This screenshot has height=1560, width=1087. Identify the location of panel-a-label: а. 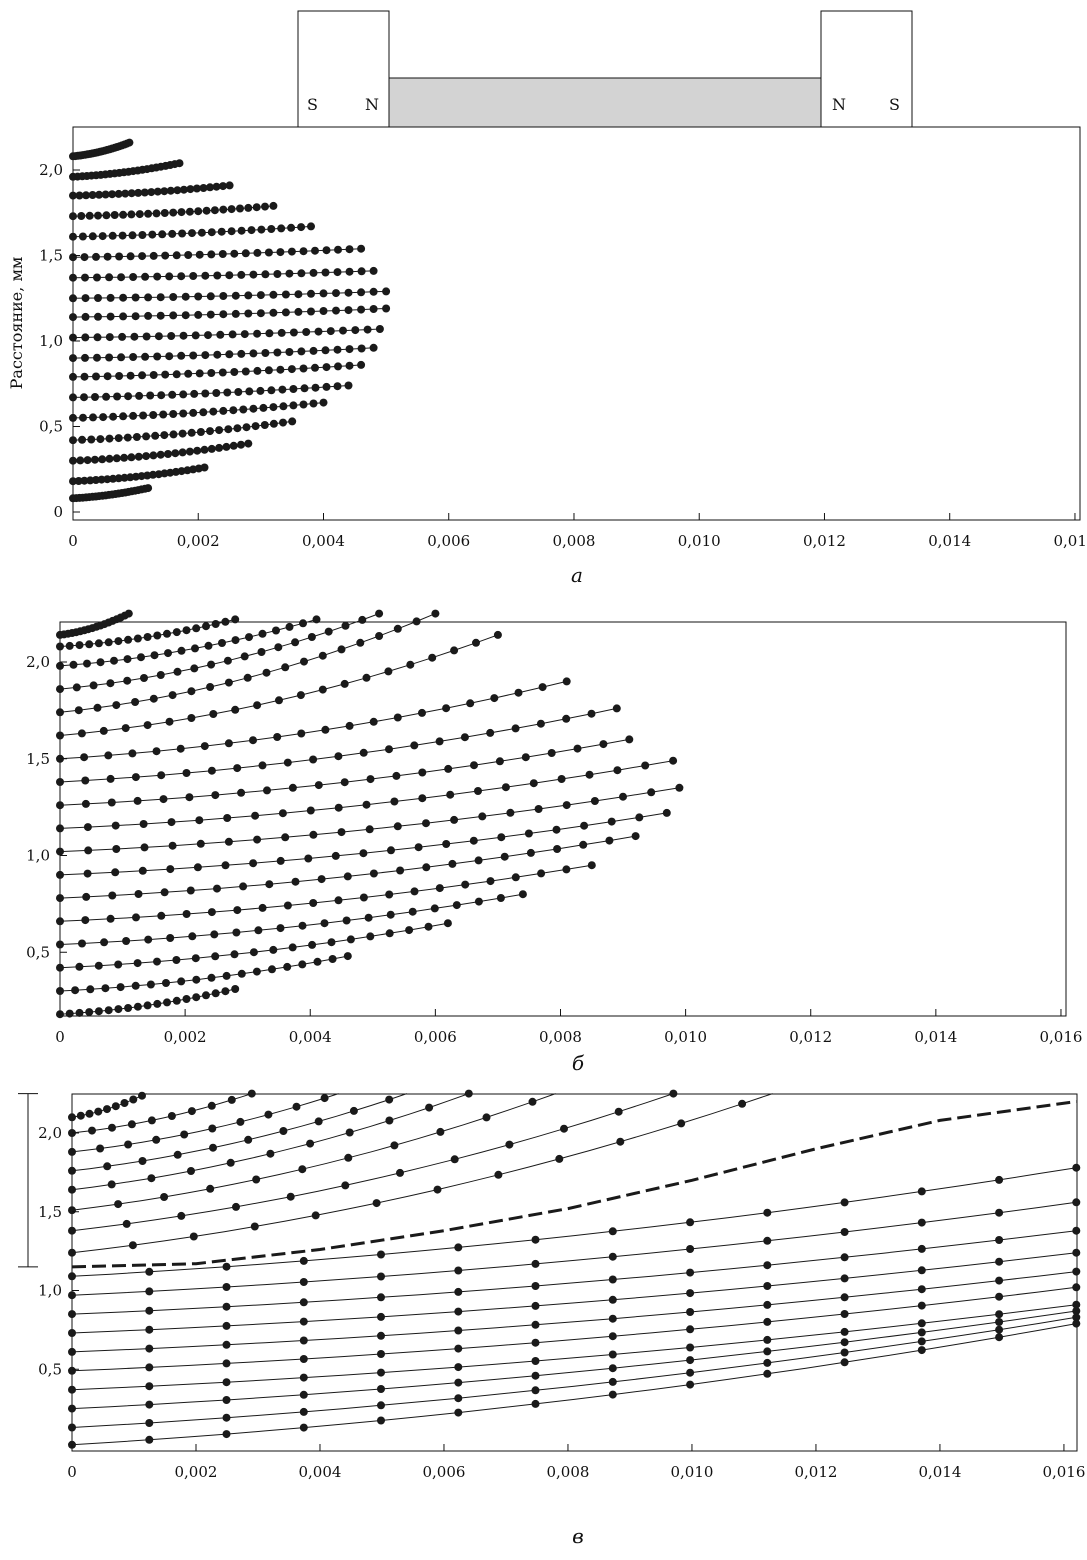
(577, 575).